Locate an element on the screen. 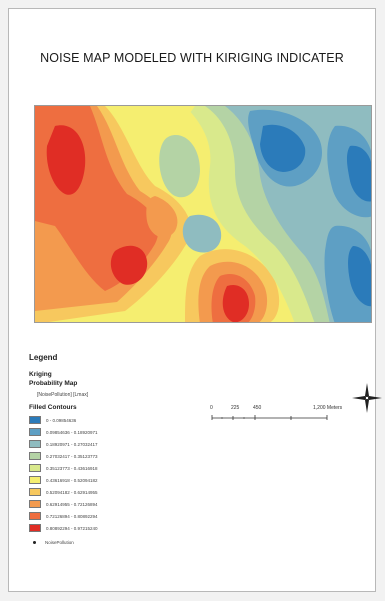 Image resolution: width=385 pixels, height=601 pixels. legend-class: 0.09854636 - 0.18920971 is located at coordinates (63, 432).